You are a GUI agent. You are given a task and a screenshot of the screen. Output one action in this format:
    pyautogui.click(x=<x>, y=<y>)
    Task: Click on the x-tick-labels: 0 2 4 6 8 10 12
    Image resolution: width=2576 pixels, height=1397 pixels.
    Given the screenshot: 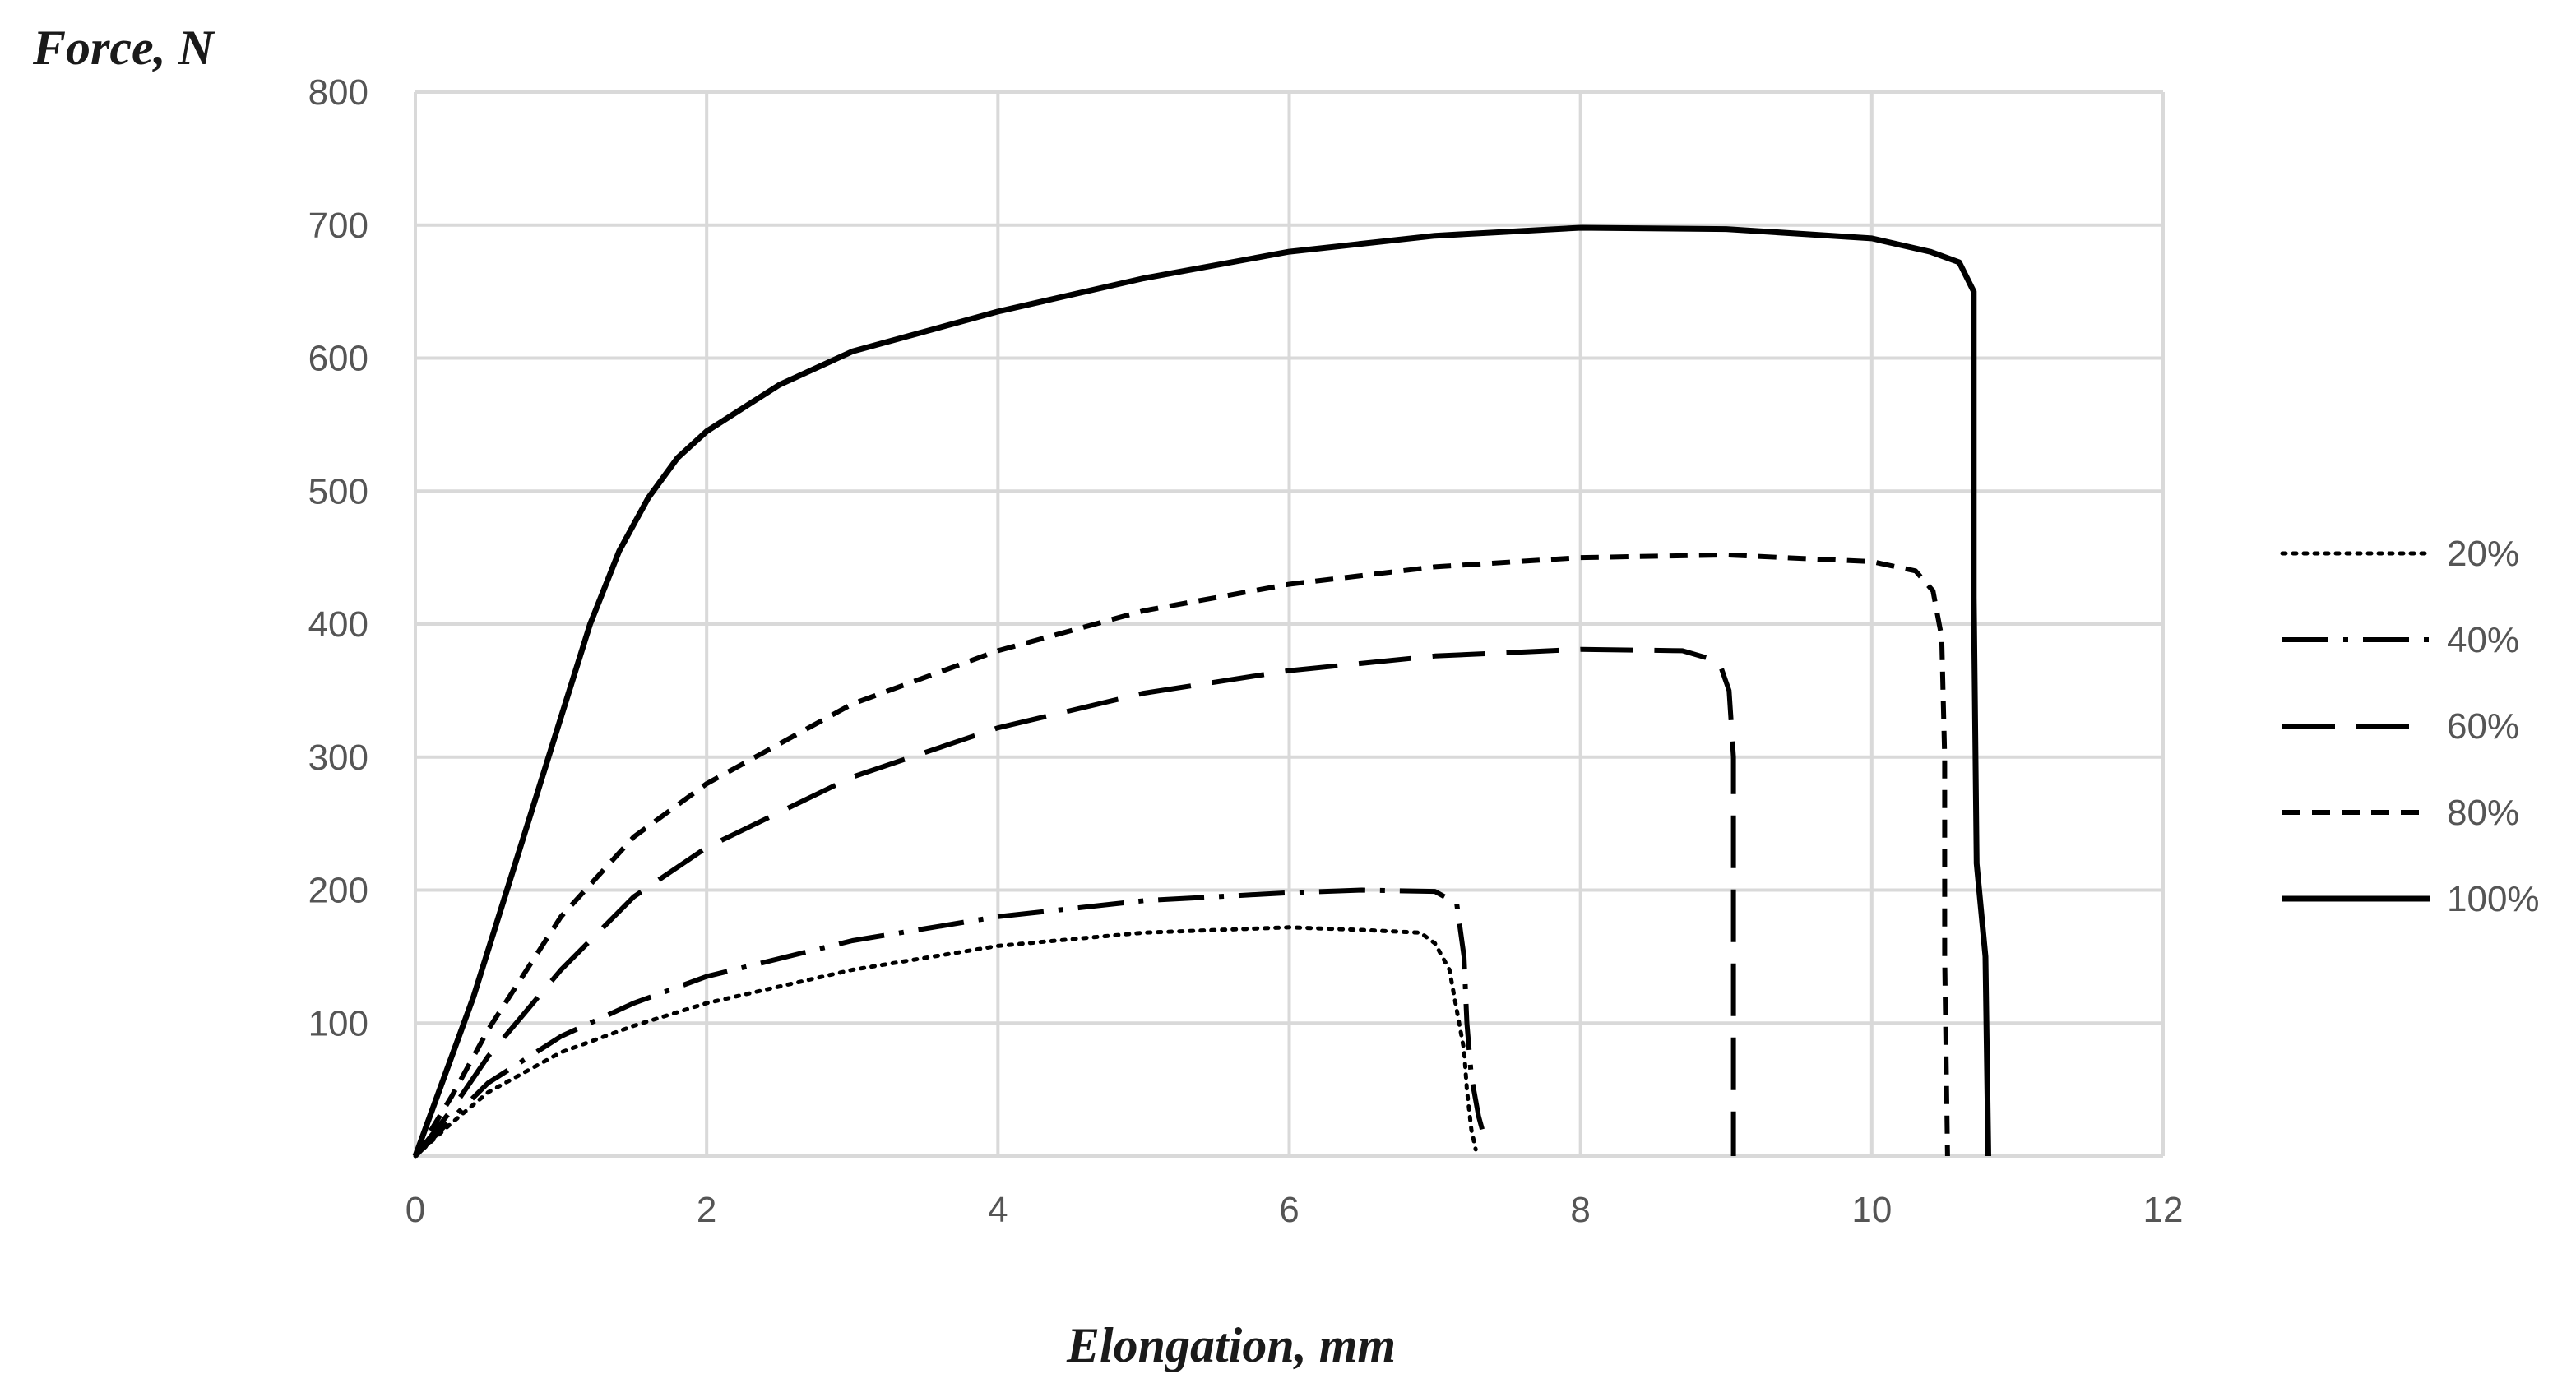 What is the action you would take?
    pyautogui.click(x=1295, y=1210)
    